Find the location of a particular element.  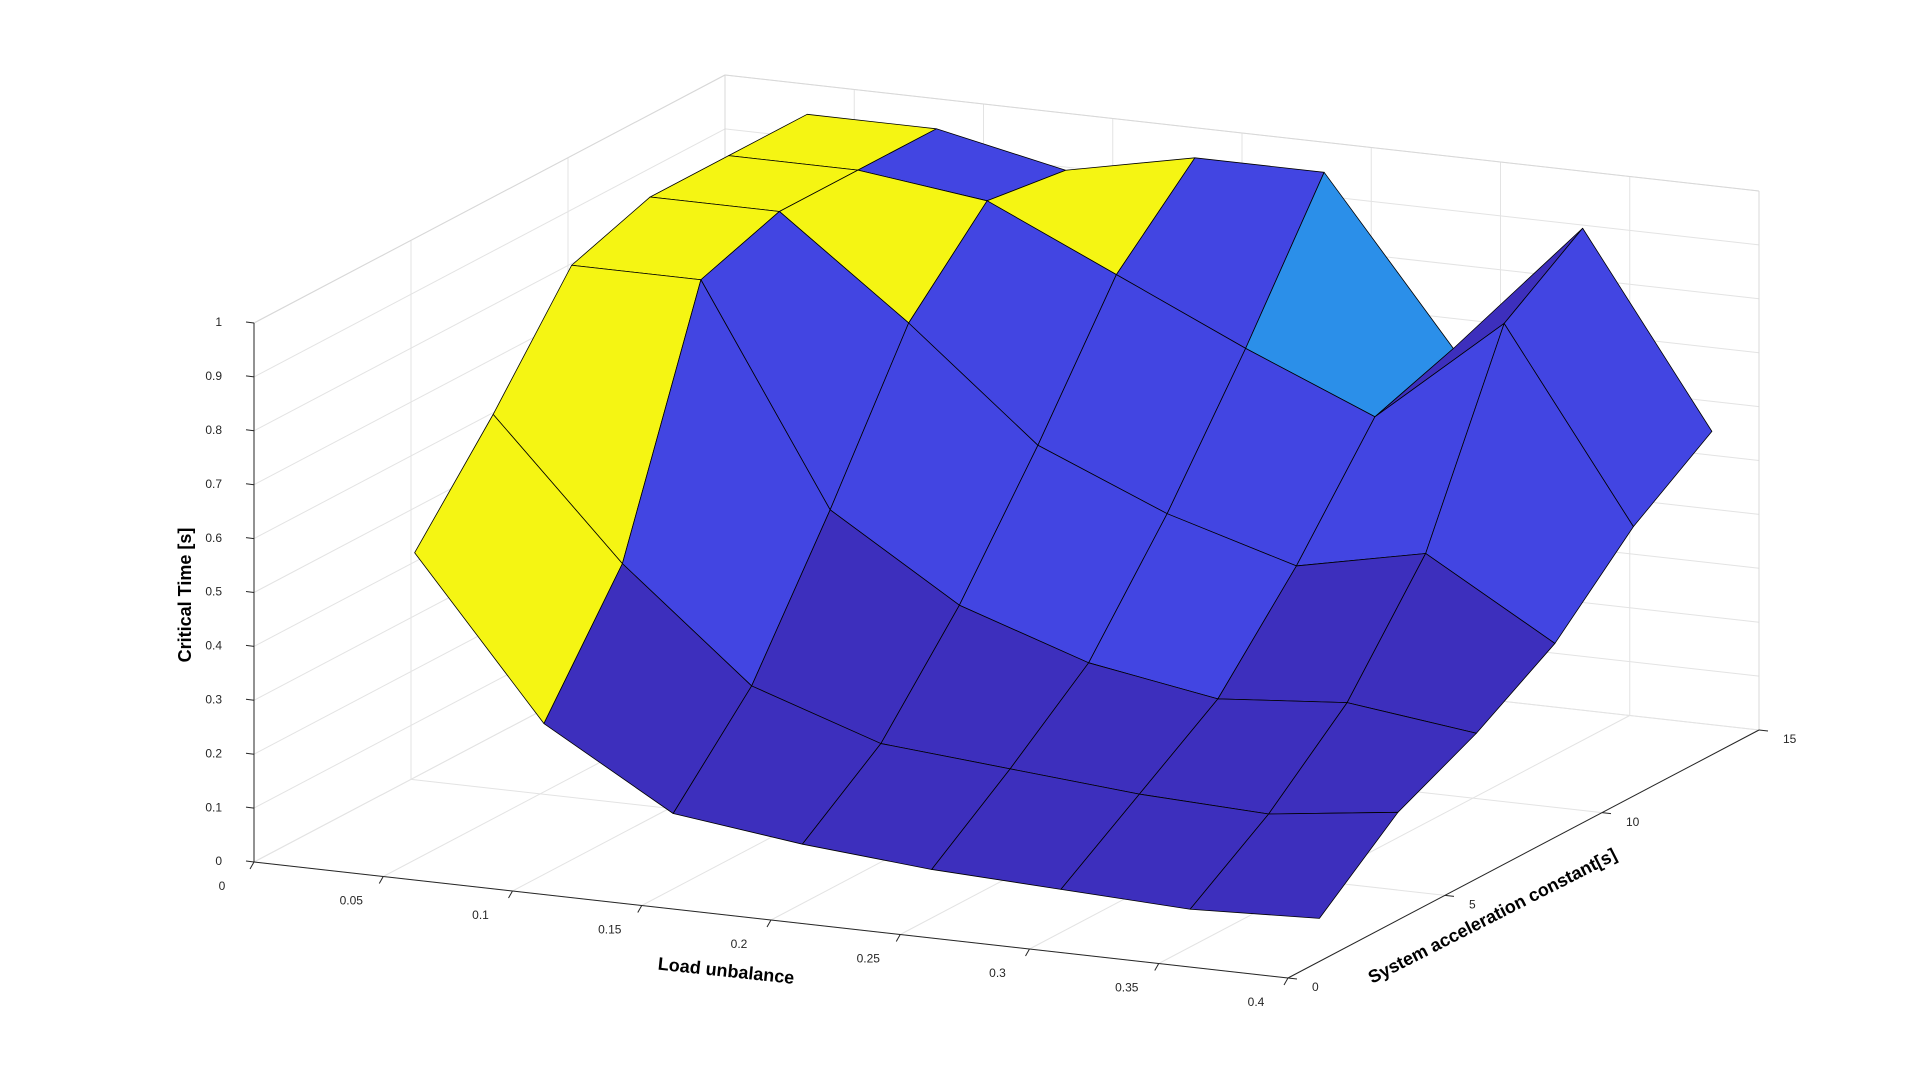

z-tick-label: 0.4 is located at coordinates (213, 646).